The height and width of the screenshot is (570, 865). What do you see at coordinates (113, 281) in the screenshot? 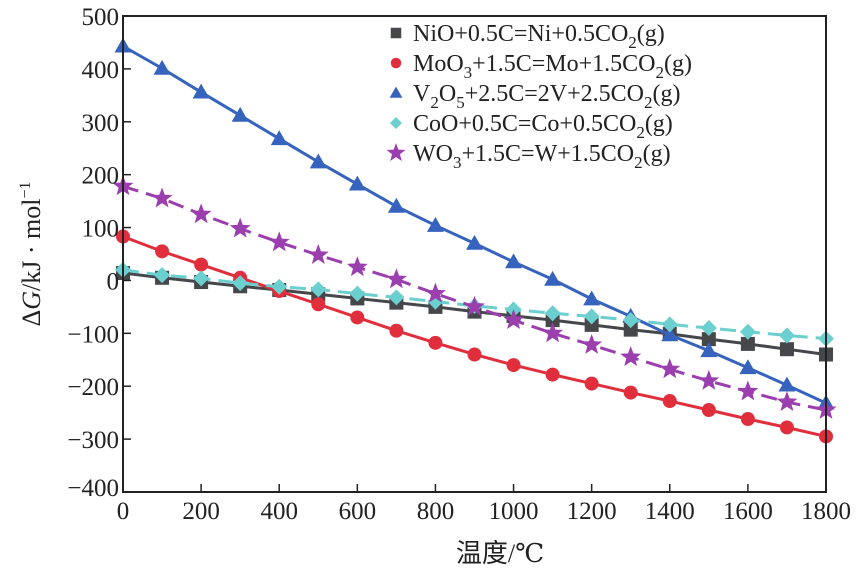
I see `y-tick-label: 0` at bounding box center [113, 281].